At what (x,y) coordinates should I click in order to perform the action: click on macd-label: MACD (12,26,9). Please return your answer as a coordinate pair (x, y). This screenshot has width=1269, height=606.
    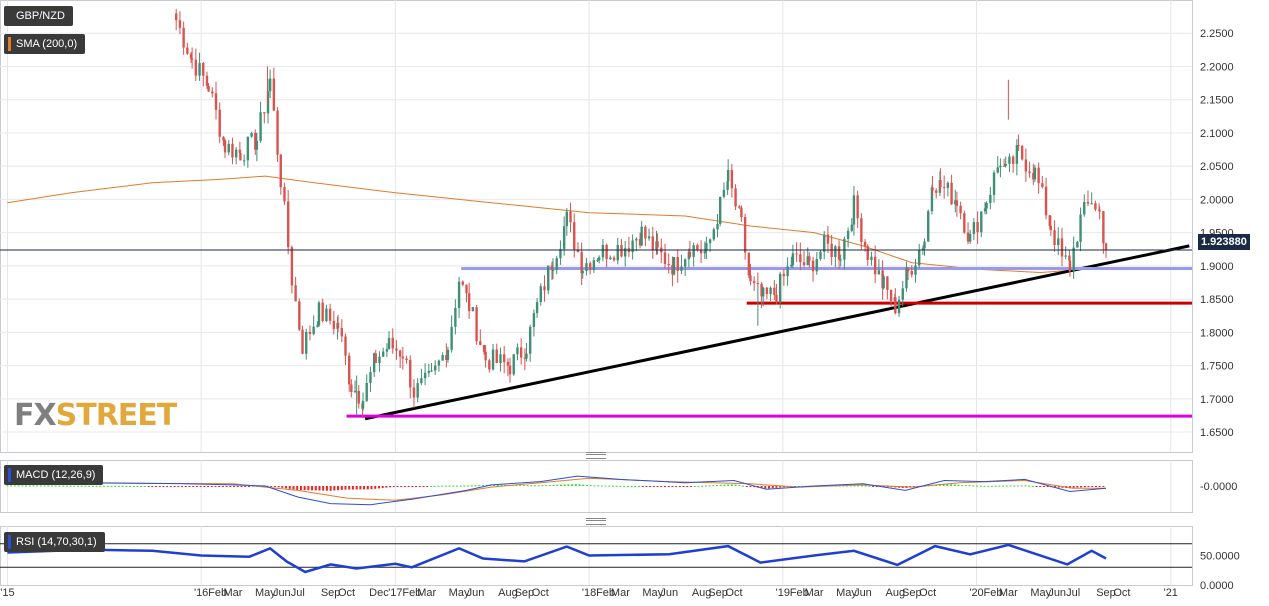
    Looking at the image, I should click on (54, 475).